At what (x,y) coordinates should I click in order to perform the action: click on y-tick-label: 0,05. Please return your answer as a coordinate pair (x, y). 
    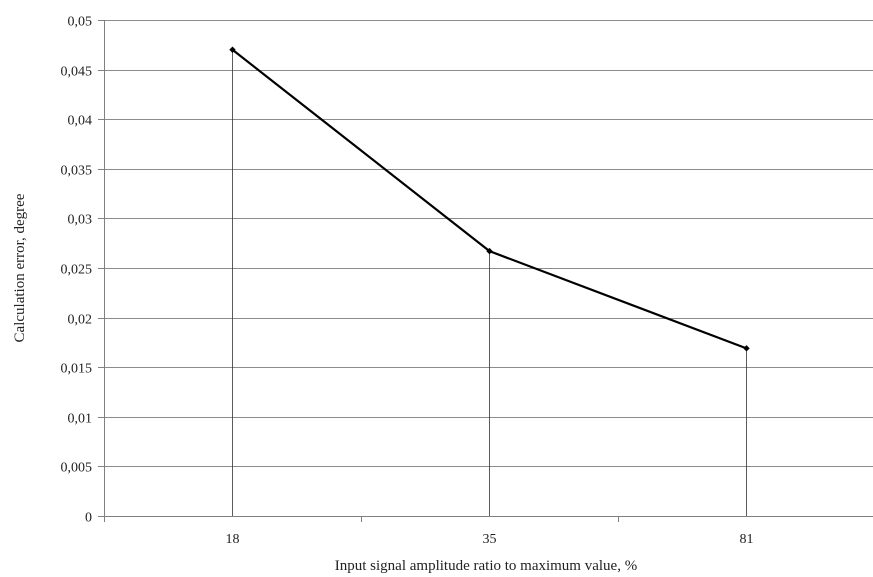
    Looking at the image, I should click on (80, 22).